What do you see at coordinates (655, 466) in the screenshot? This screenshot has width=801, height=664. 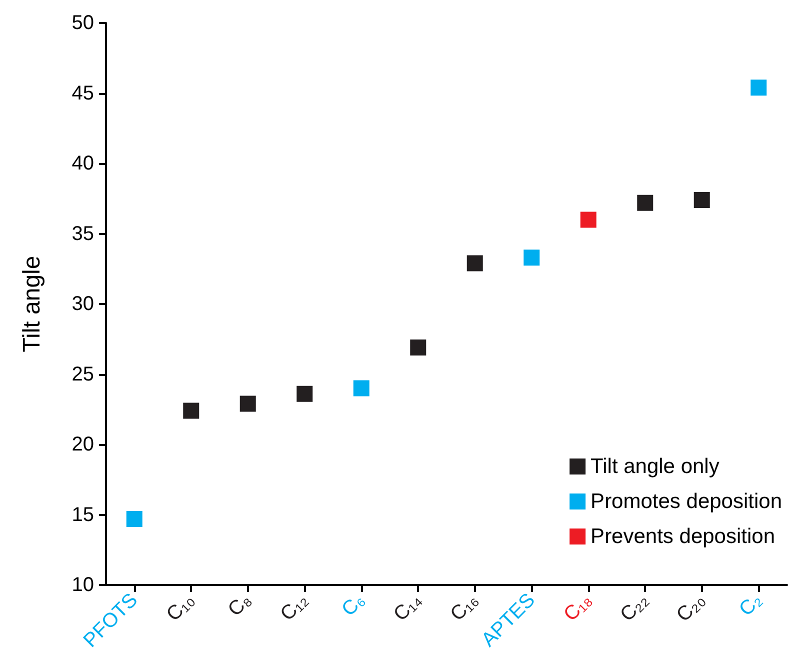 I see `legend-label: Tilt angle only` at bounding box center [655, 466].